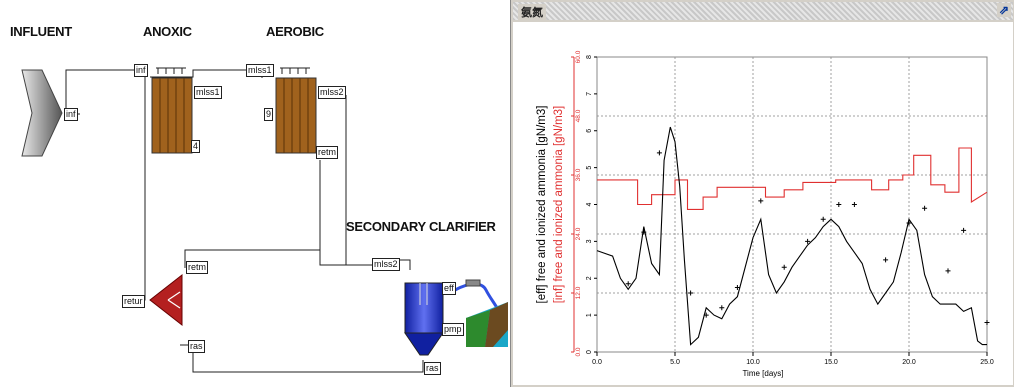 The image size is (1014, 387). Describe the element at coordinates (589, 168) in the screenshot. I see `y-tick-label-eff: 5` at that location.